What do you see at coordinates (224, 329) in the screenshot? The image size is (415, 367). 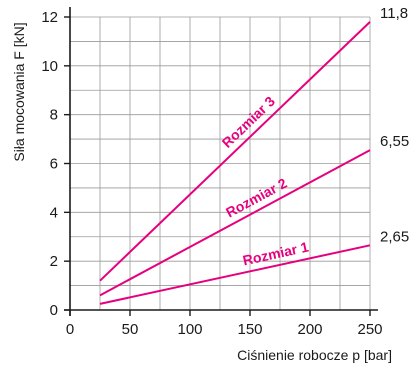 I see `x-tick-labels: 0 50 100 150 200 250` at bounding box center [224, 329].